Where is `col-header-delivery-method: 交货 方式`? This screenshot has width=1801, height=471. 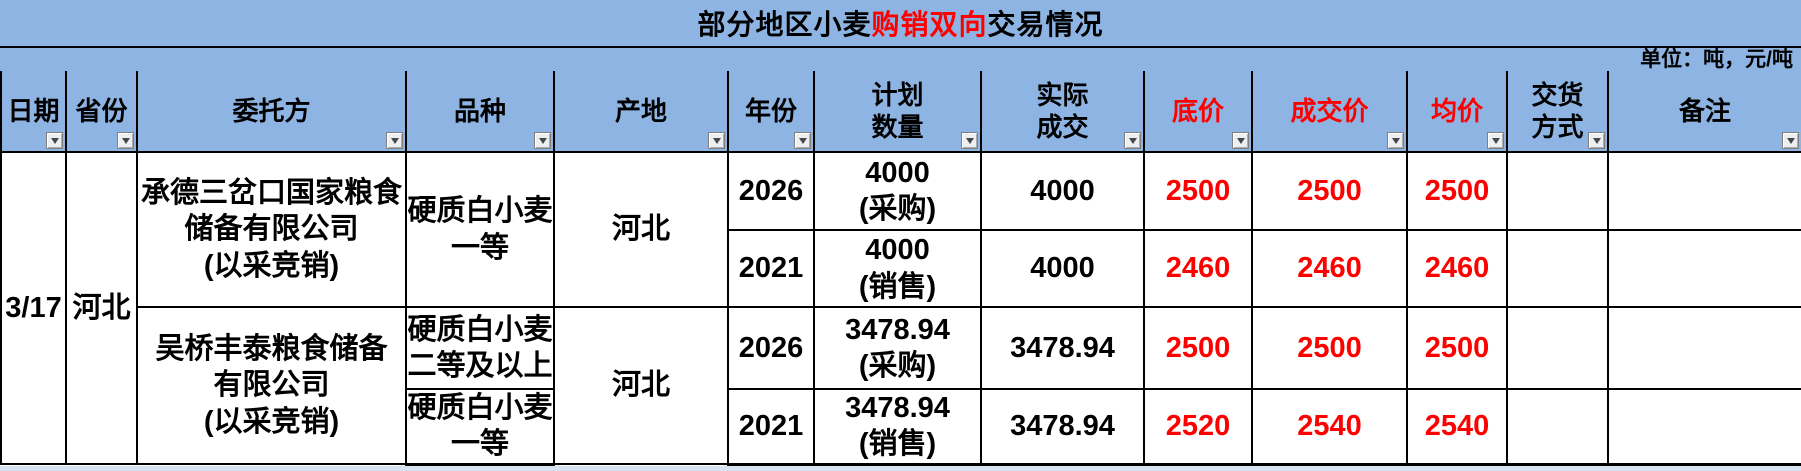
col-header-delivery-method: 交货 方式 is located at coordinates (1557, 112).